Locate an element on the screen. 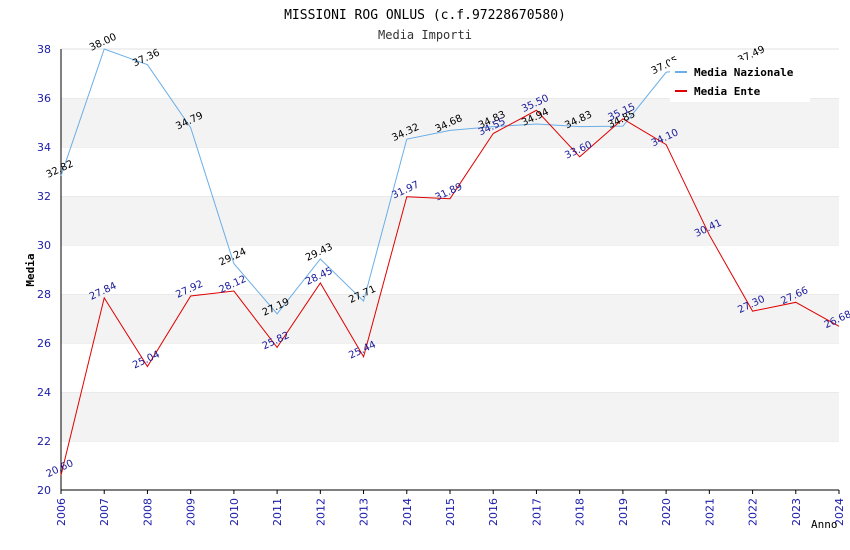 The image size is (850, 550). y-tick-label: 34 is located at coordinates (44, 147).